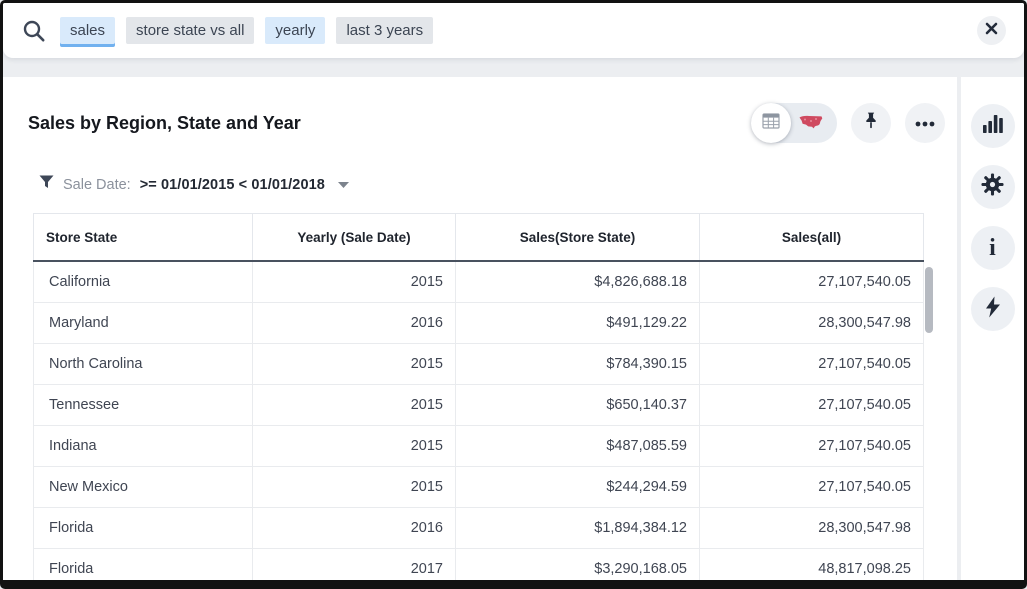 The height and width of the screenshot is (589, 1027). What do you see at coordinates (577, 237) in the screenshot?
I see `column-header: Sales(Store State)` at bounding box center [577, 237].